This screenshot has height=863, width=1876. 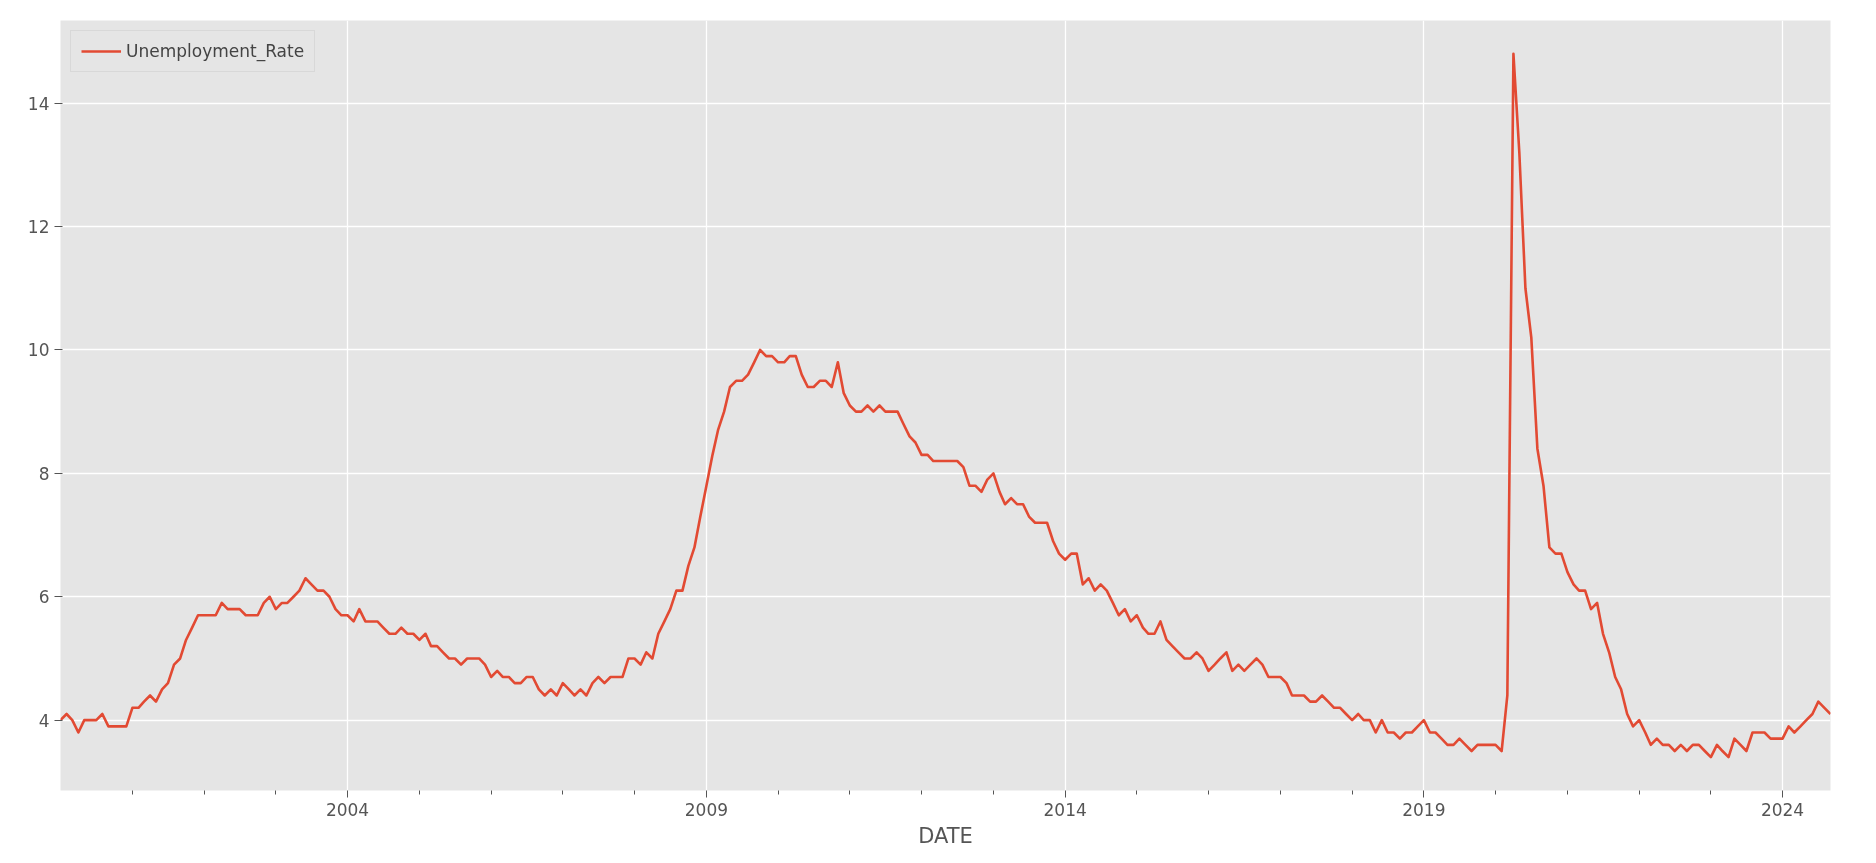 What do you see at coordinates (347, 809) in the screenshot?
I see `x-tick-label: 2004` at bounding box center [347, 809].